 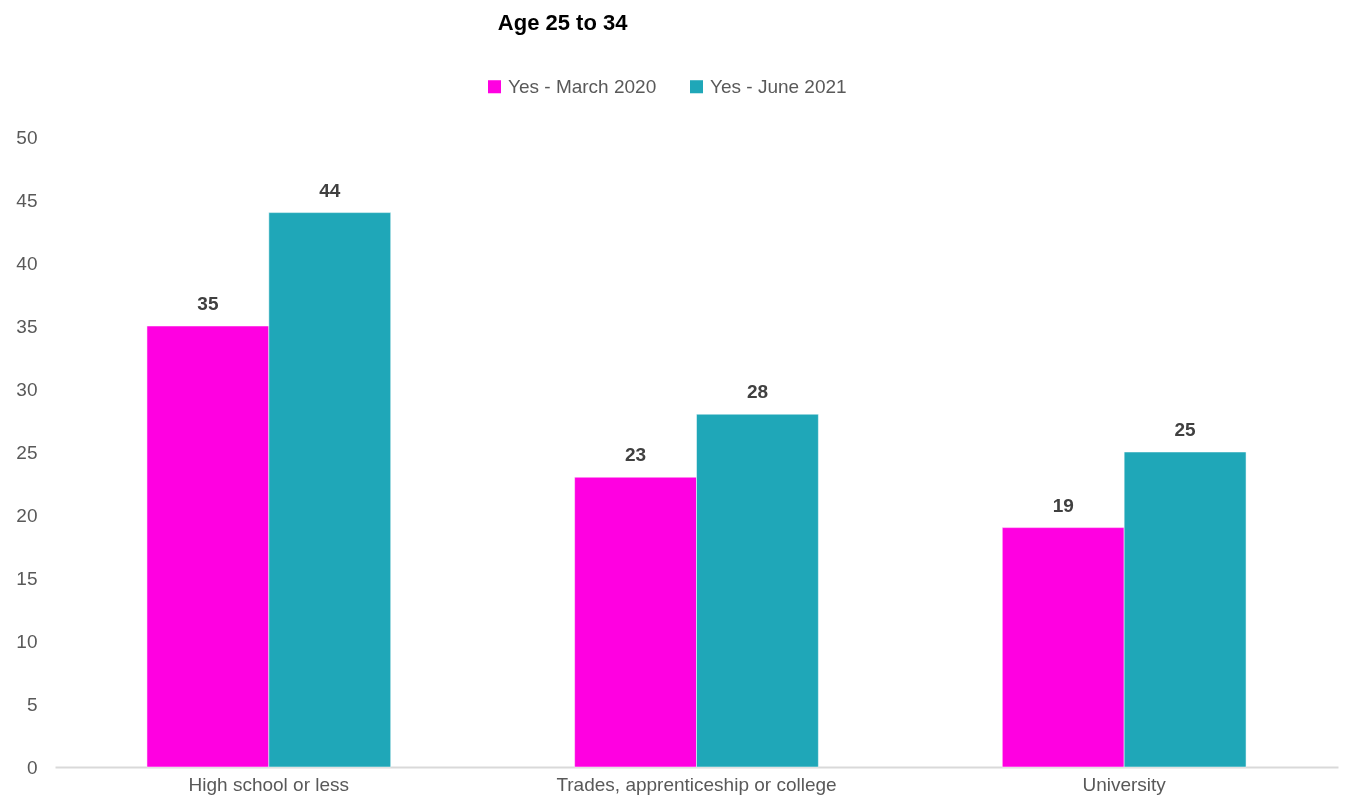 I want to click on y-tick-label: 0, so click(x=32, y=767).